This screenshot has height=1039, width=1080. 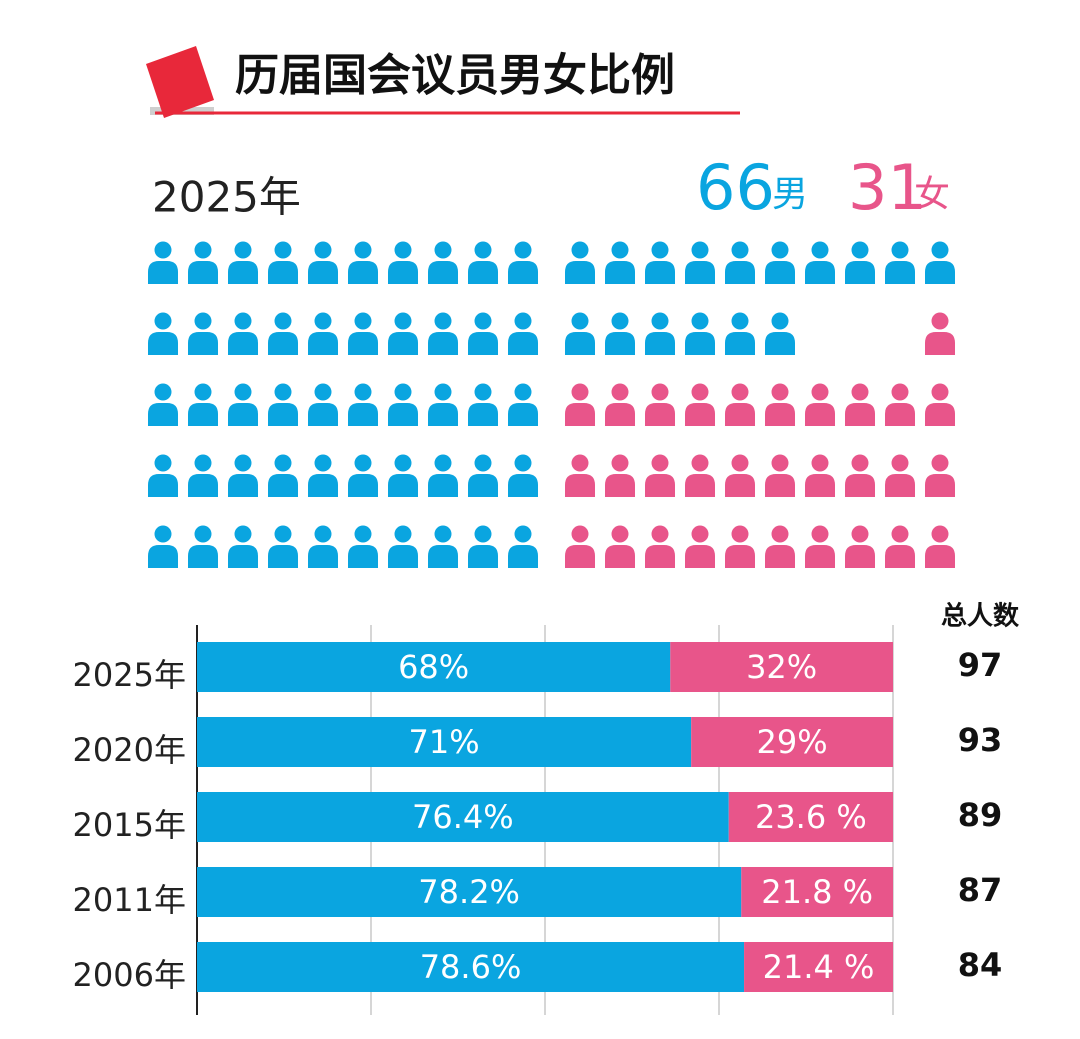 What do you see at coordinates (781, 667) in the screenshot?
I see `value-label: 32%` at bounding box center [781, 667].